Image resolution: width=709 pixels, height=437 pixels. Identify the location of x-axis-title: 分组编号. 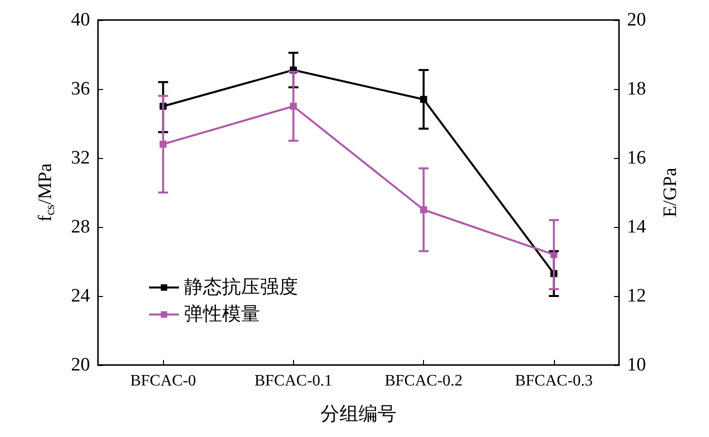
(358, 414).